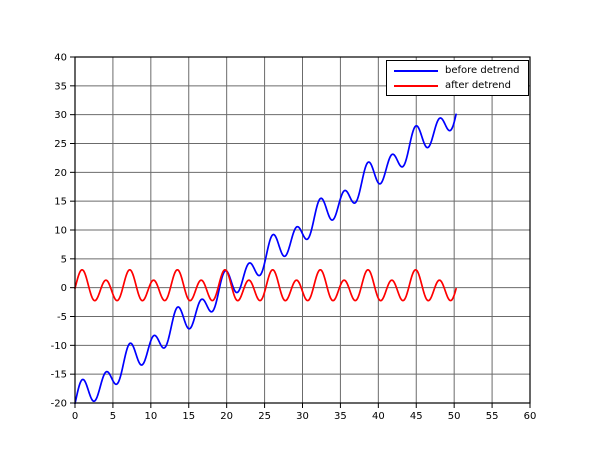 This screenshot has width=610, height=460. What do you see at coordinates (60, 115) in the screenshot?
I see `y-tick-label: 30` at bounding box center [60, 115].